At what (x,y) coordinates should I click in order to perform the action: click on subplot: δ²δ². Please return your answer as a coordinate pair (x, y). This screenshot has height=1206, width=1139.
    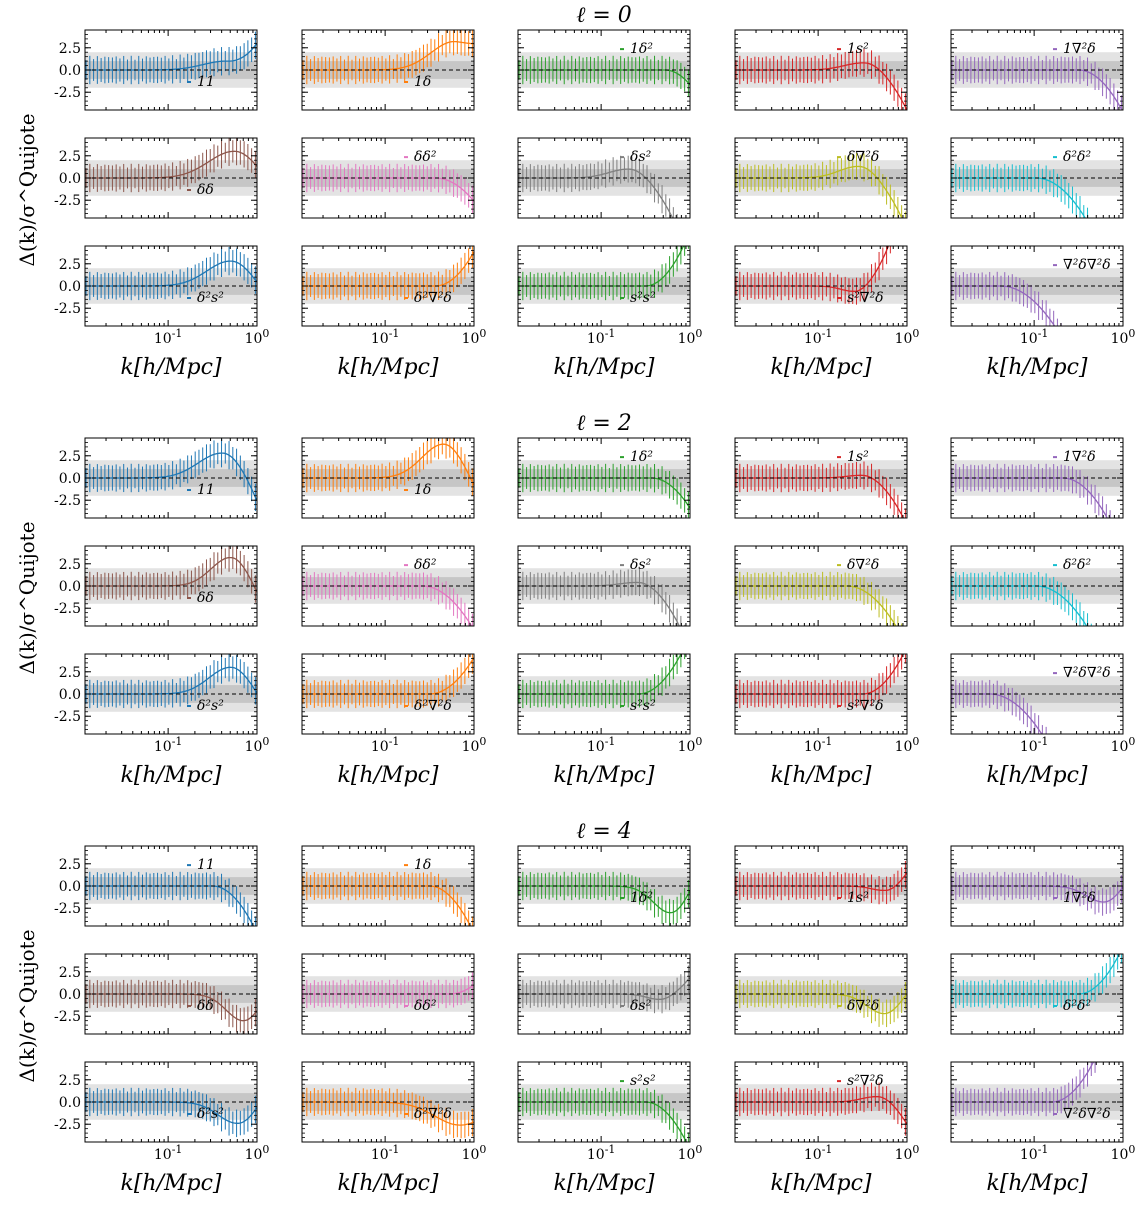
    Looking at the image, I should click on (1037, 586).